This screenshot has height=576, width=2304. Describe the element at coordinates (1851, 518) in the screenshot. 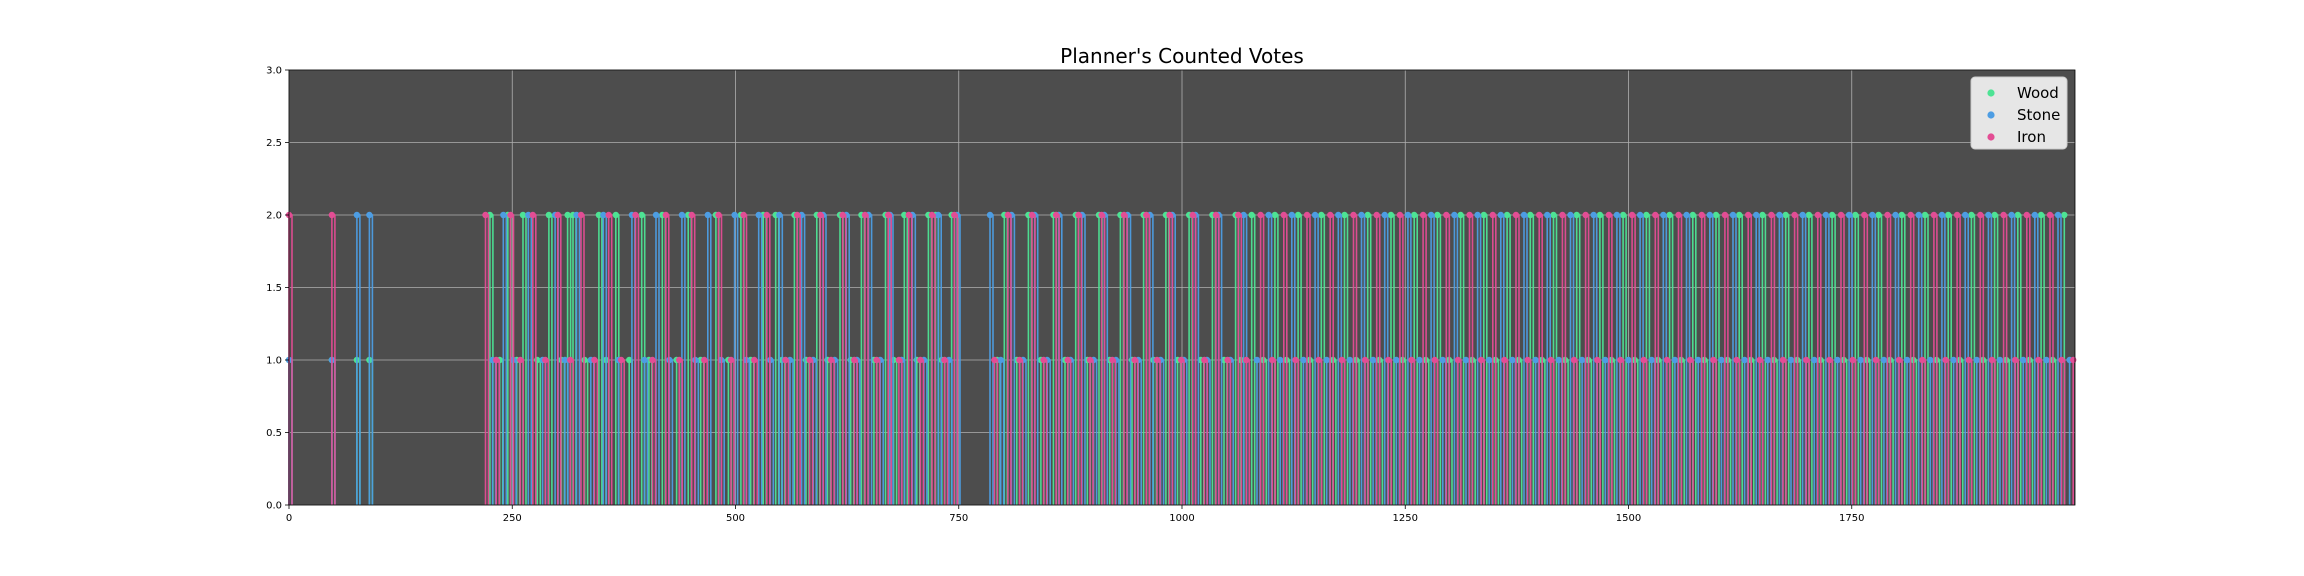

I see `x-tick-label: 1750` at that location.